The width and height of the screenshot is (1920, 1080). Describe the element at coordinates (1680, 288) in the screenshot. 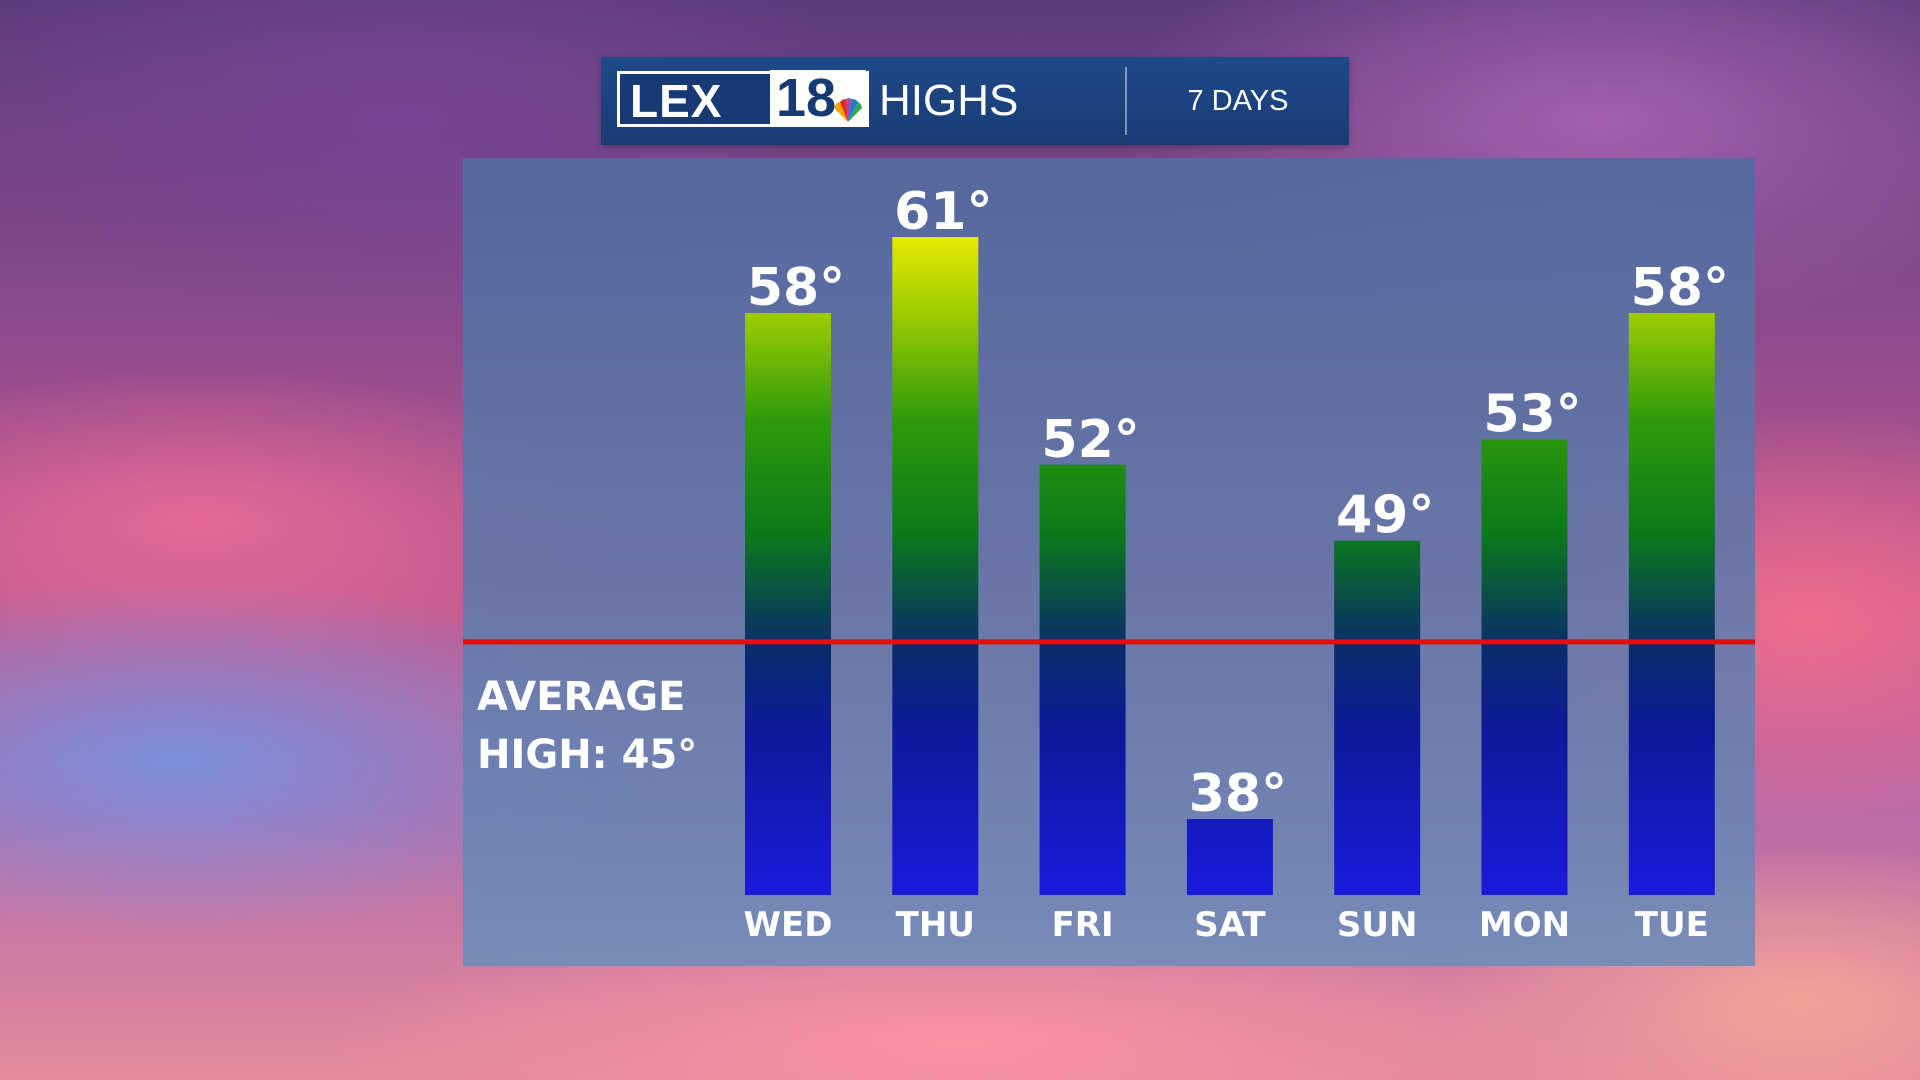

I see `value-label-tue: 58°` at that location.